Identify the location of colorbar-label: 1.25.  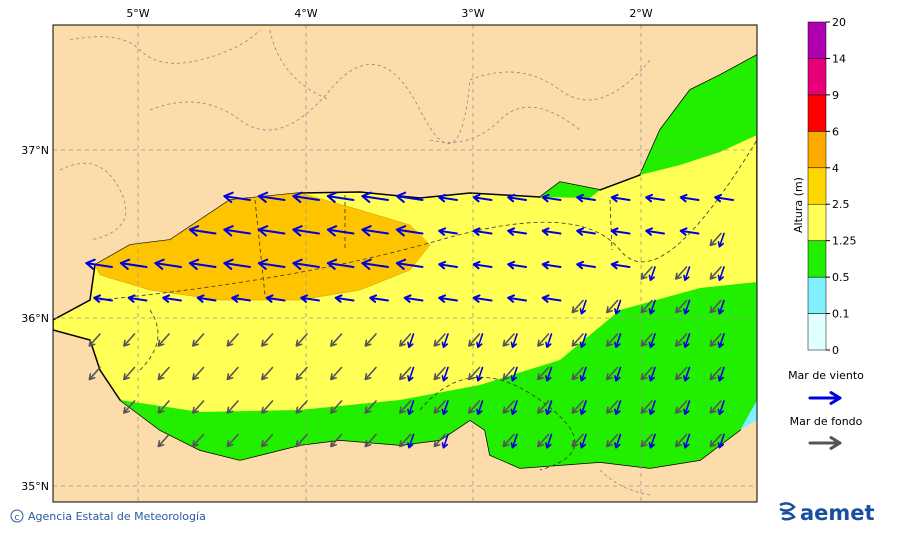
(844, 241).